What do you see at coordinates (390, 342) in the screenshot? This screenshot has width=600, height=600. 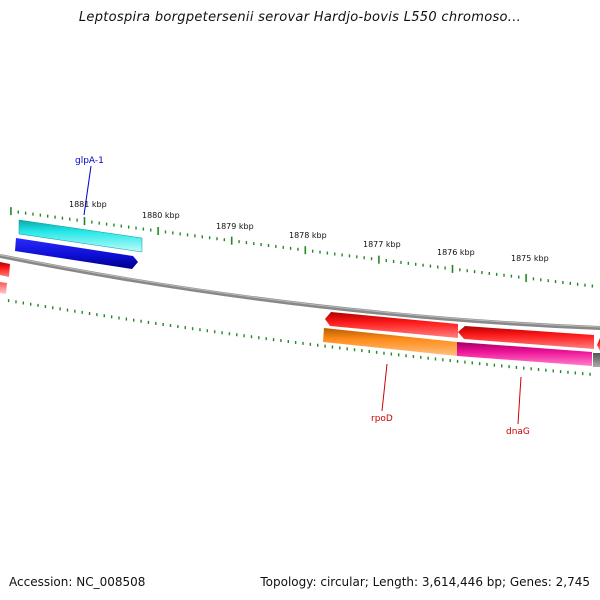 I see `gene-rpoD` at bounding box center [390, 342].